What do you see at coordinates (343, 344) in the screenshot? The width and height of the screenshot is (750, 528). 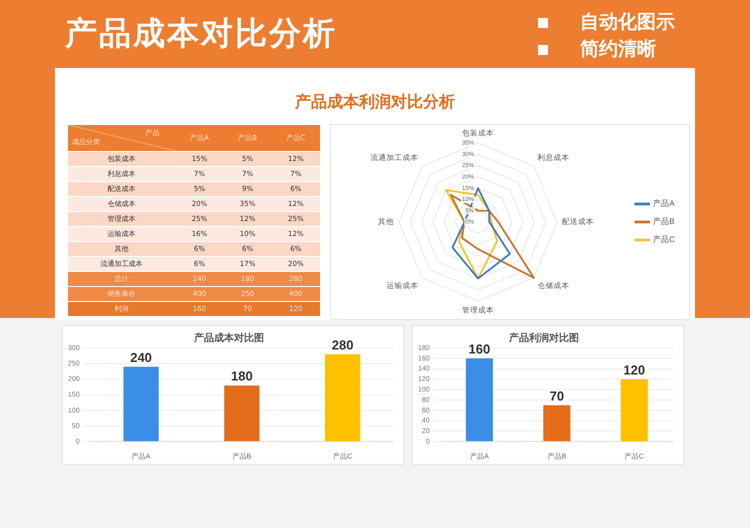 I see `data-label: 280` at bounding box center [343, 344].